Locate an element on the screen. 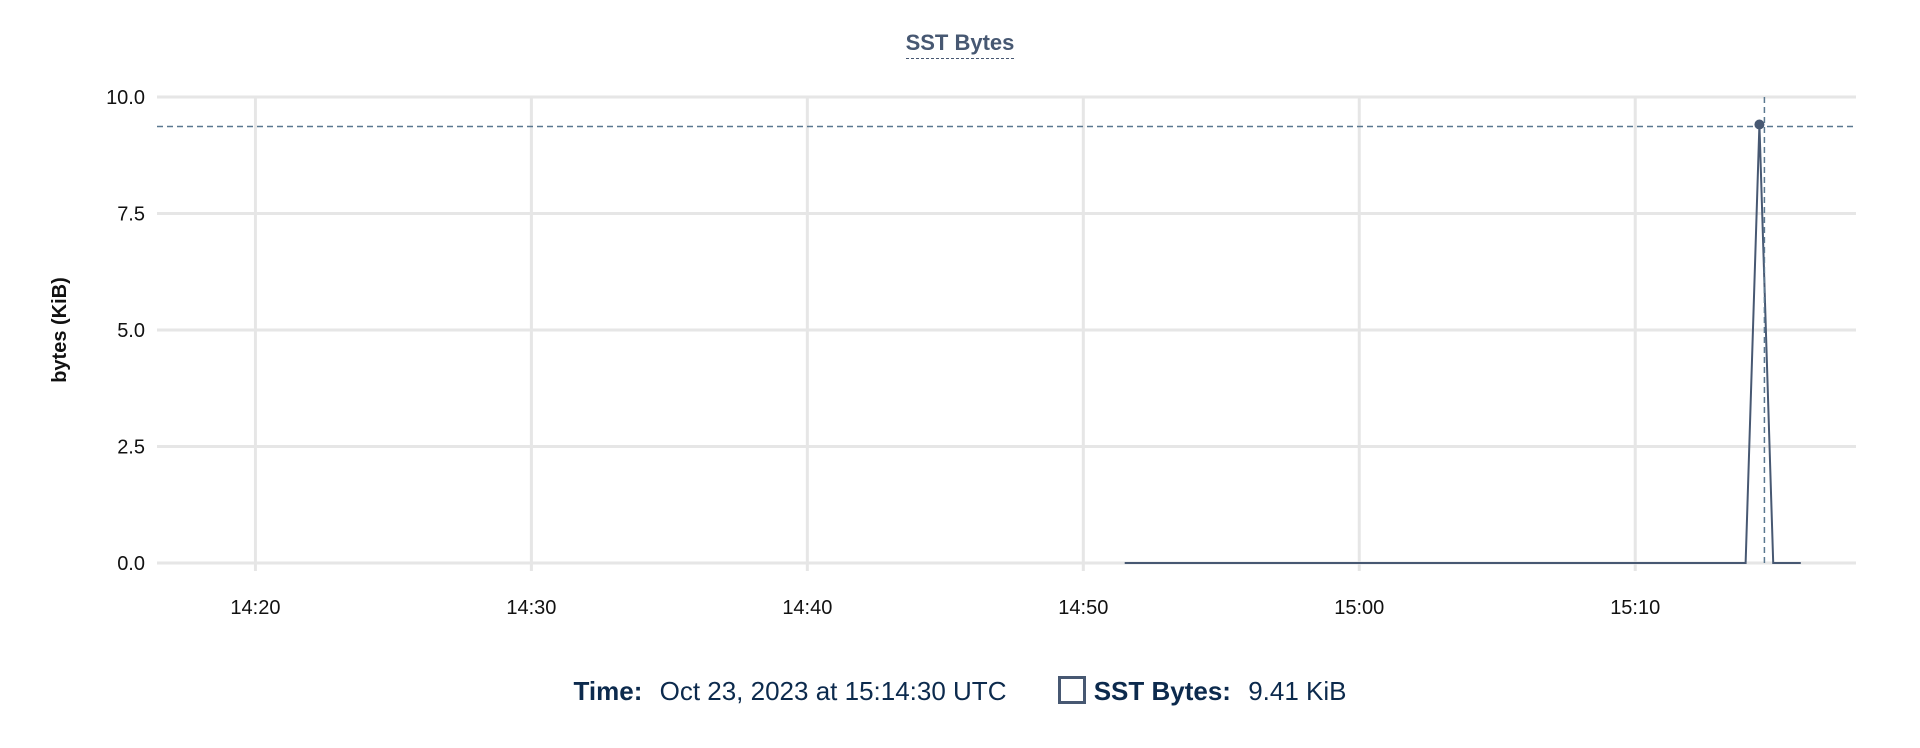 The height and width of the screenshot is (748, 1920). time-label: Time: is located at coordinates (608, 691).